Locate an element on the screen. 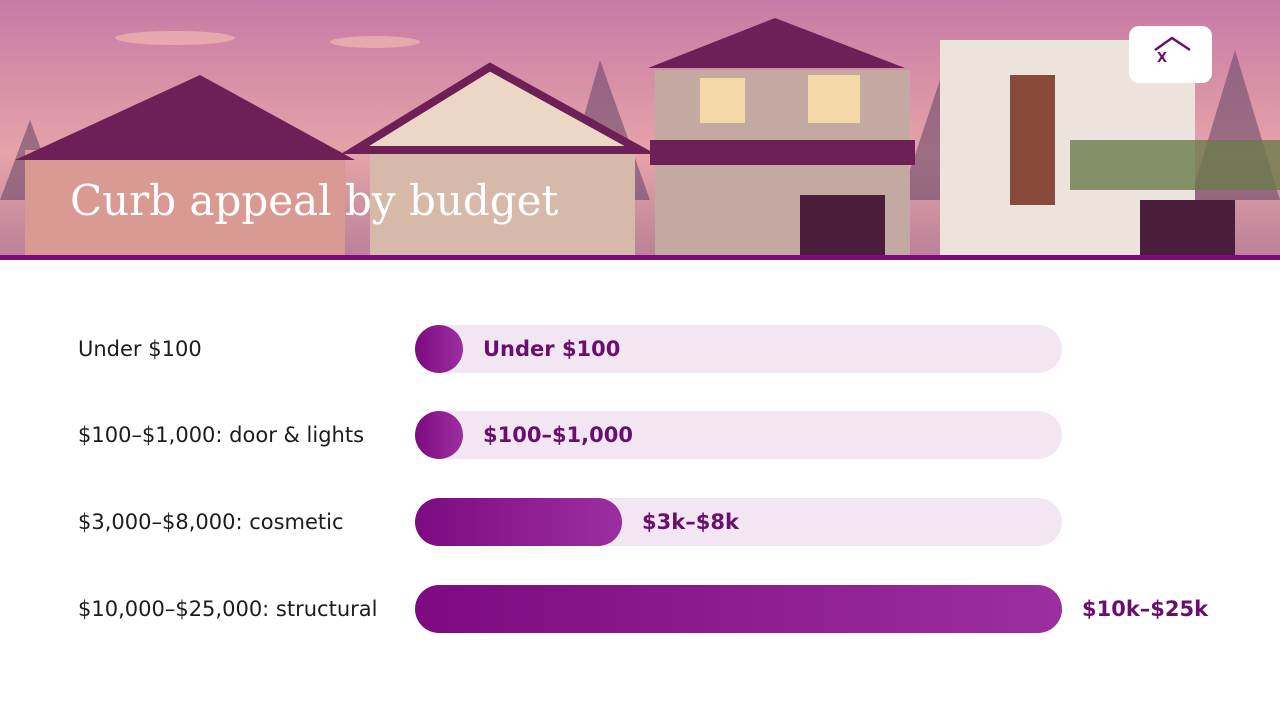  category-label: $100–$1,000: door & lights is located at coordinates (221, 435).